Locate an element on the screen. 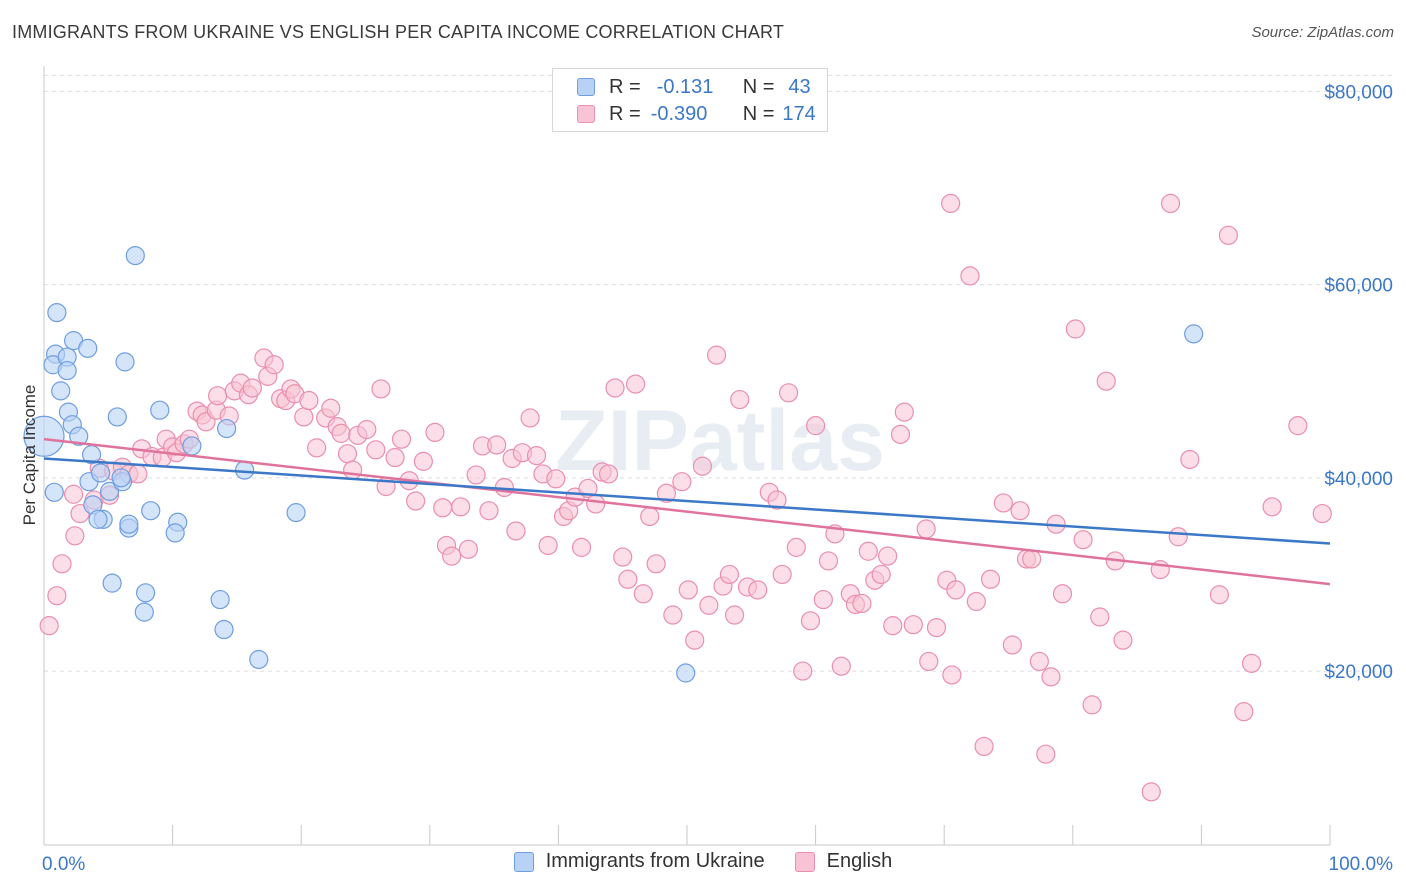 The width and height of the screenshot is (1406, 892). x-tick-labels: 0.0% 100.0% is located at coordinates (717, 864).